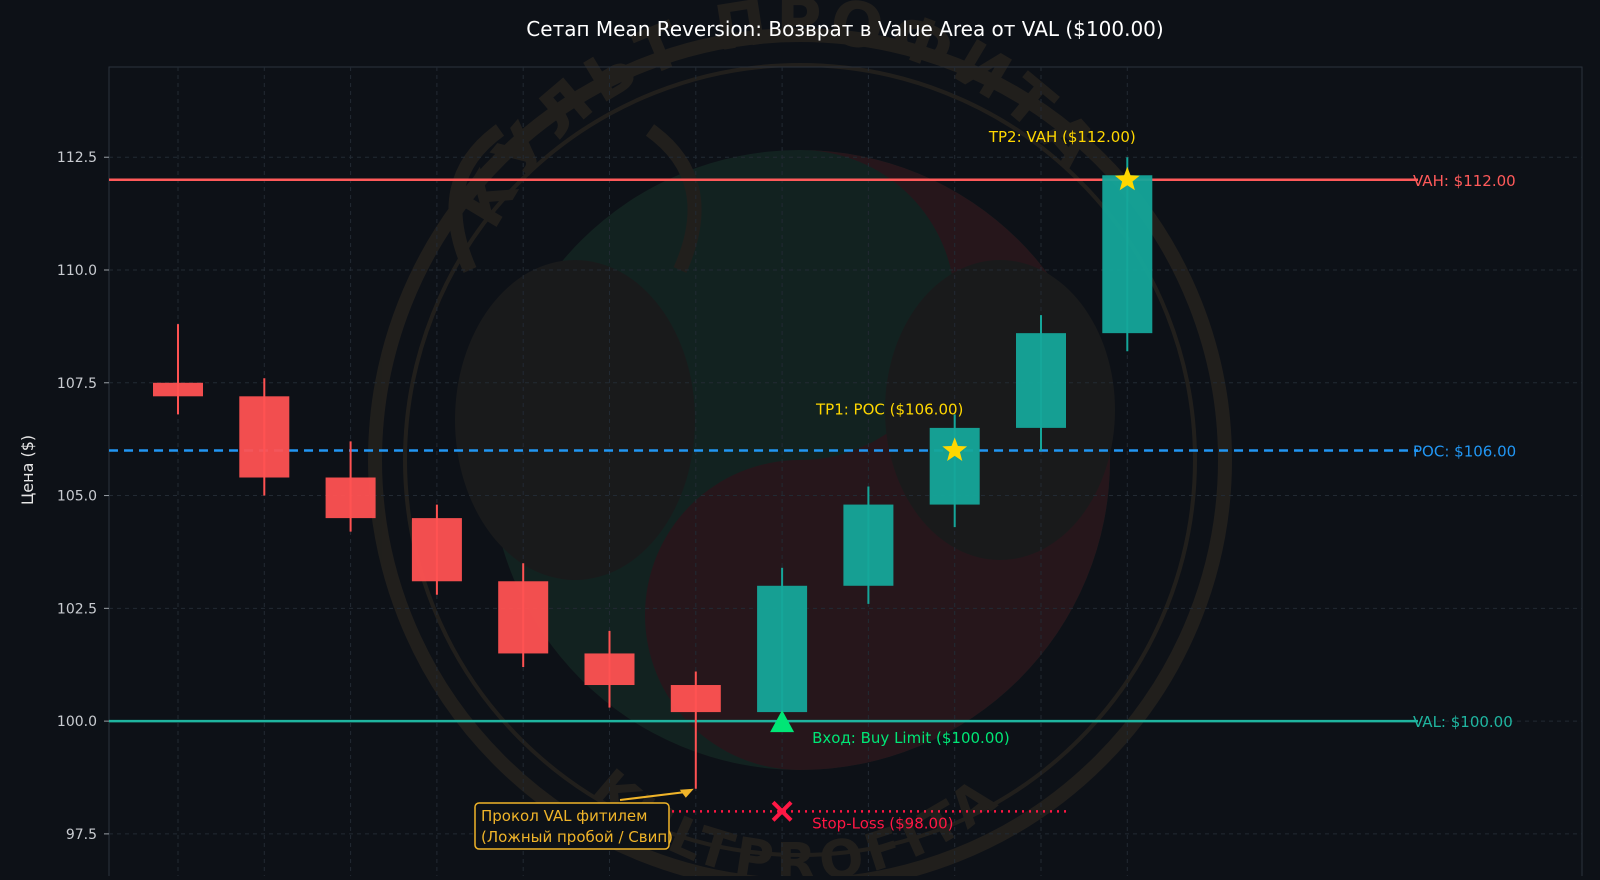 The height and width of the screenshot is (880, 1600). What do you see at coordinates (882, 823) in the screenshot?
I see `stop-loss-label: Stop-Loss ($98.00)` at bounding box center [882, 823].